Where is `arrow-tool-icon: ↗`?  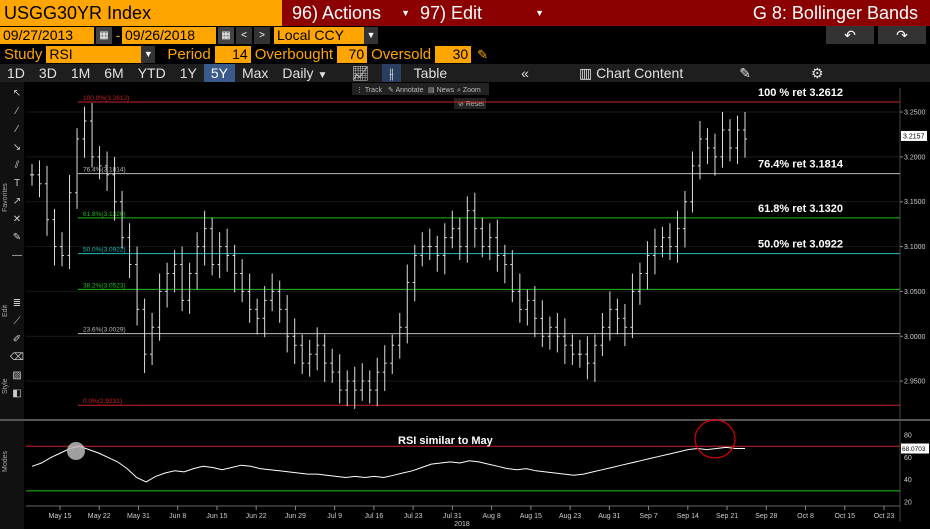
arrow-tool-icon: ↗ is located at coordinates (17, 201).